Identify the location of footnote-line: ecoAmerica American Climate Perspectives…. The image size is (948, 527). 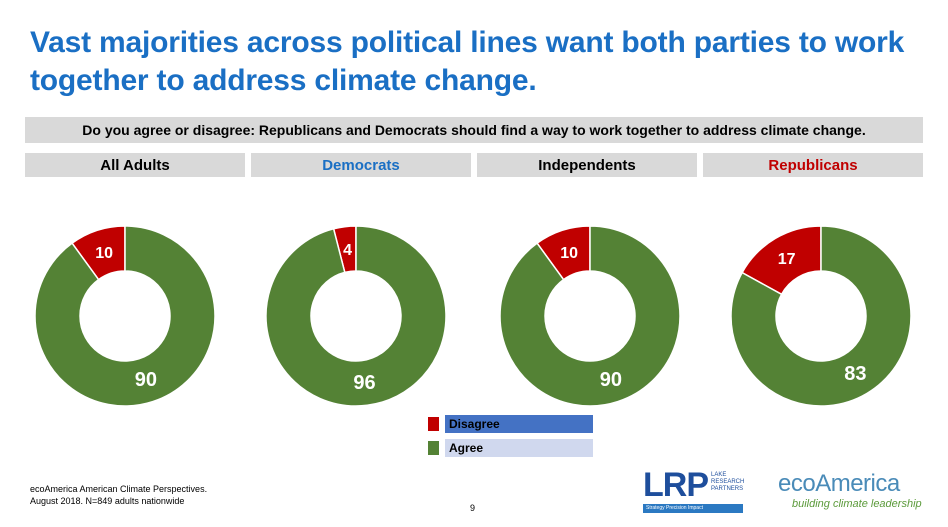
(119, 489).